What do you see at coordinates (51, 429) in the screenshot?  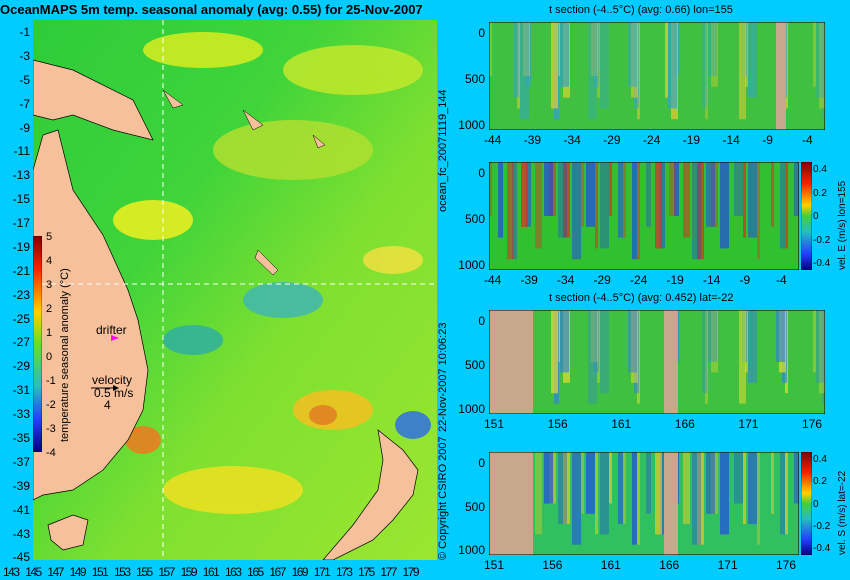 I see `map-colorbar-tick: -3` at bounding box center [51, 429].